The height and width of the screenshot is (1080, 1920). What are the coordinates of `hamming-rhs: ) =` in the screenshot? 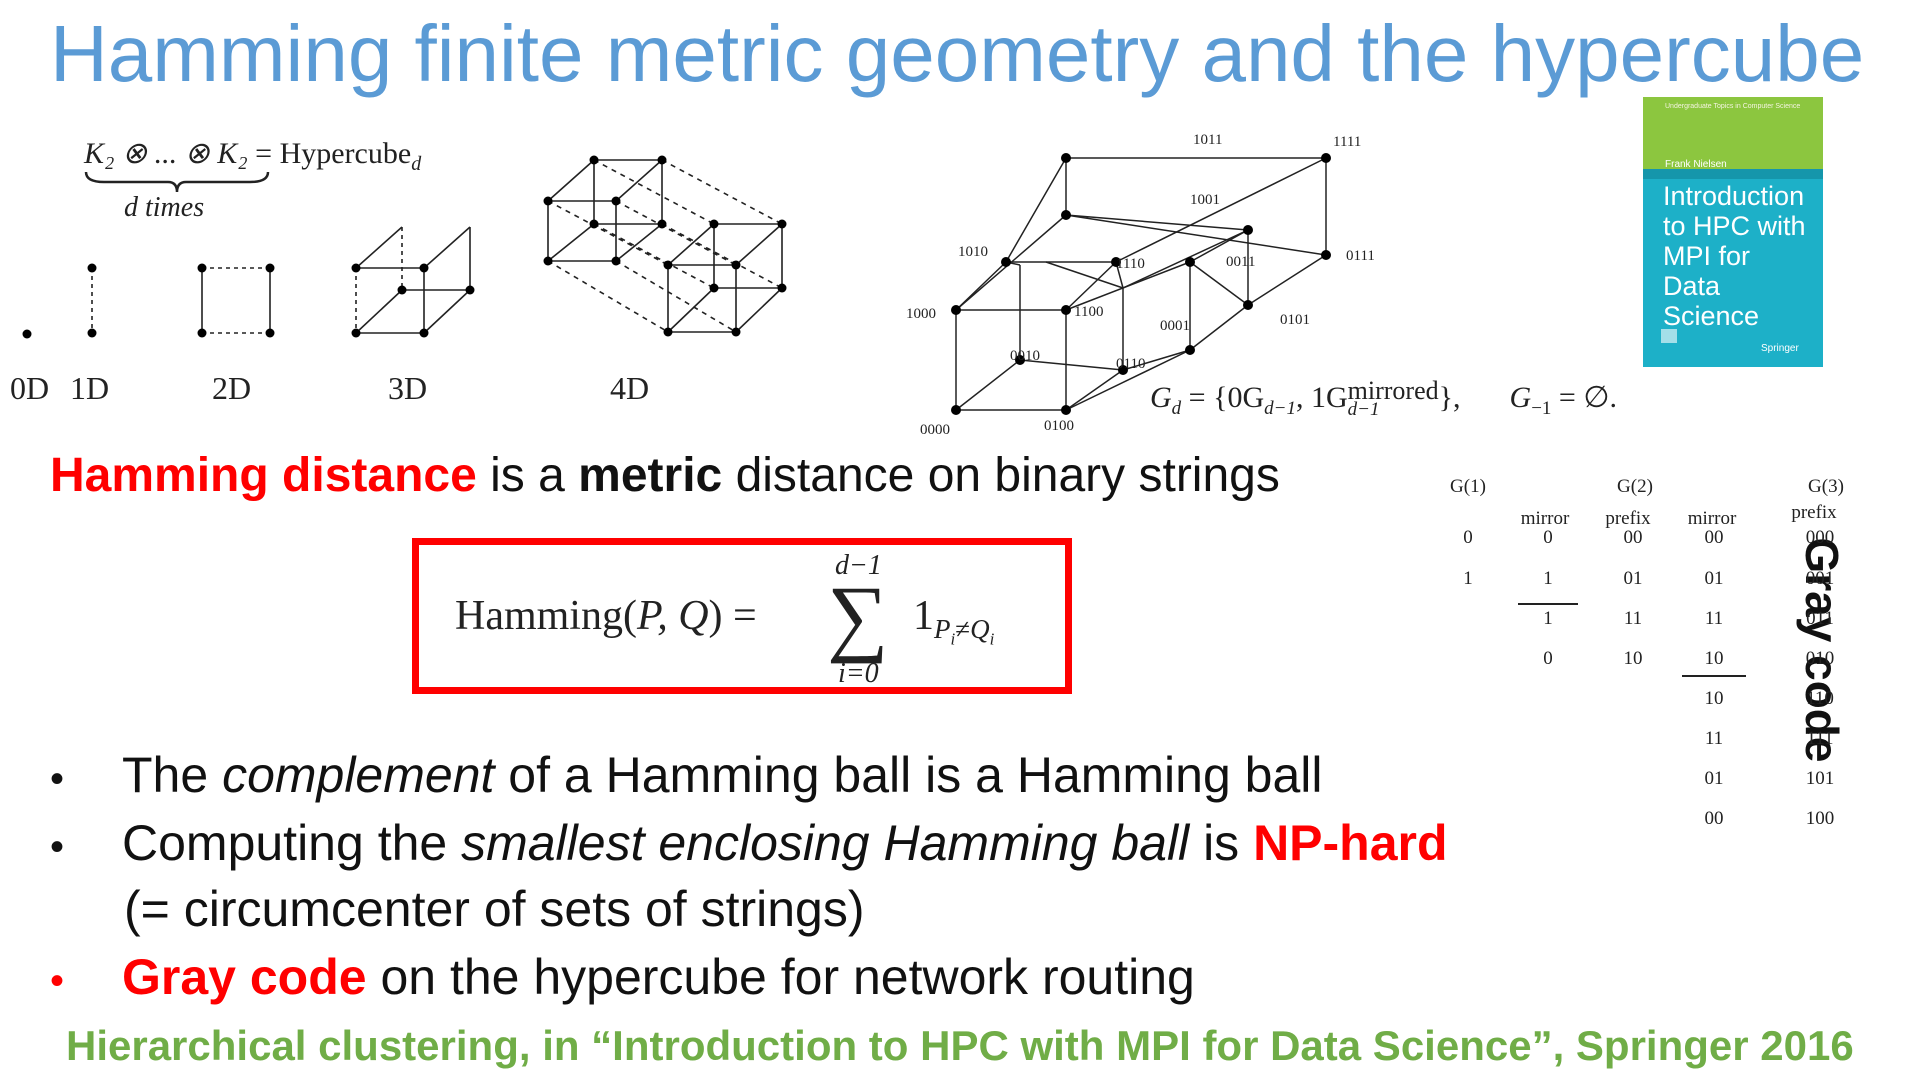 It's located at (732, 616).